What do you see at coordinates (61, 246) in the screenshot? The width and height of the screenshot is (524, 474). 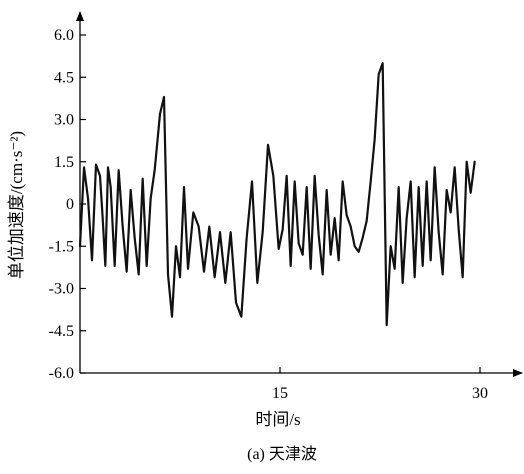 I see `y-tick-label: -1.5` at bounding box center [61, 246].